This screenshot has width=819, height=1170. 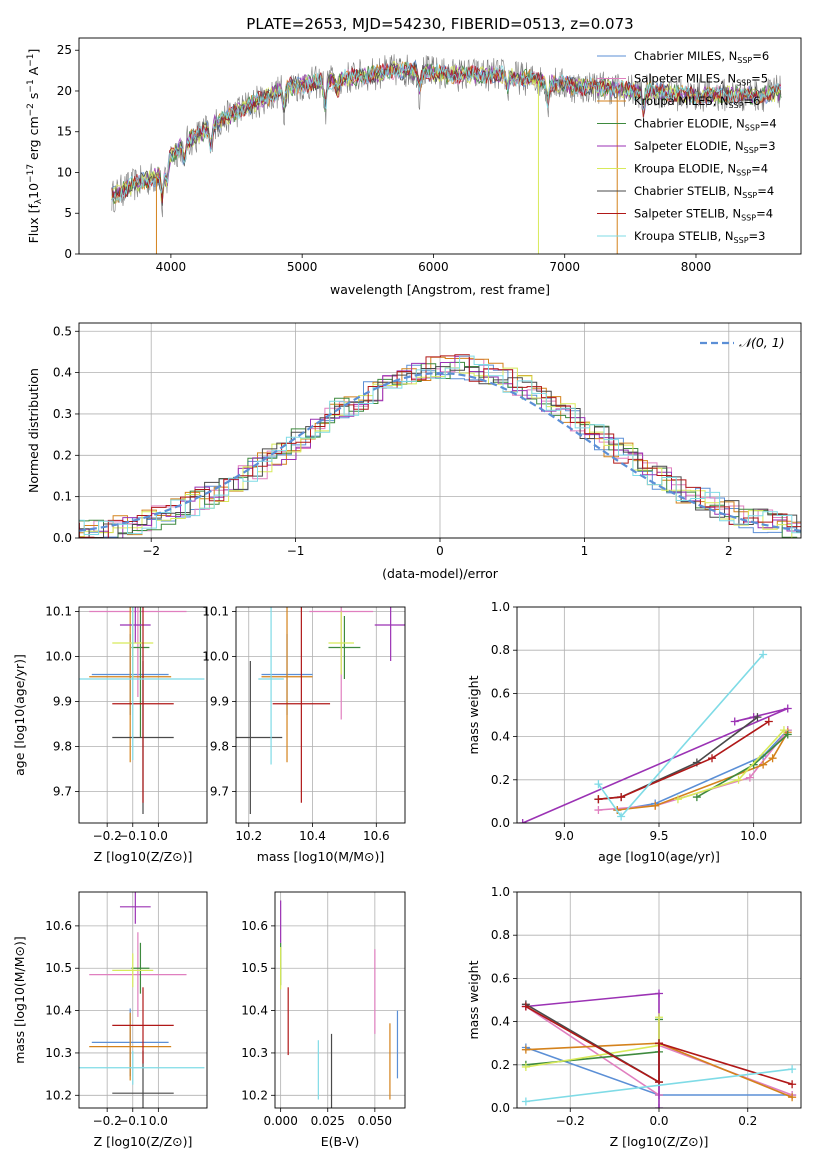 I want to click on y-tick-label: 0.3, so click(x=62, y=414).